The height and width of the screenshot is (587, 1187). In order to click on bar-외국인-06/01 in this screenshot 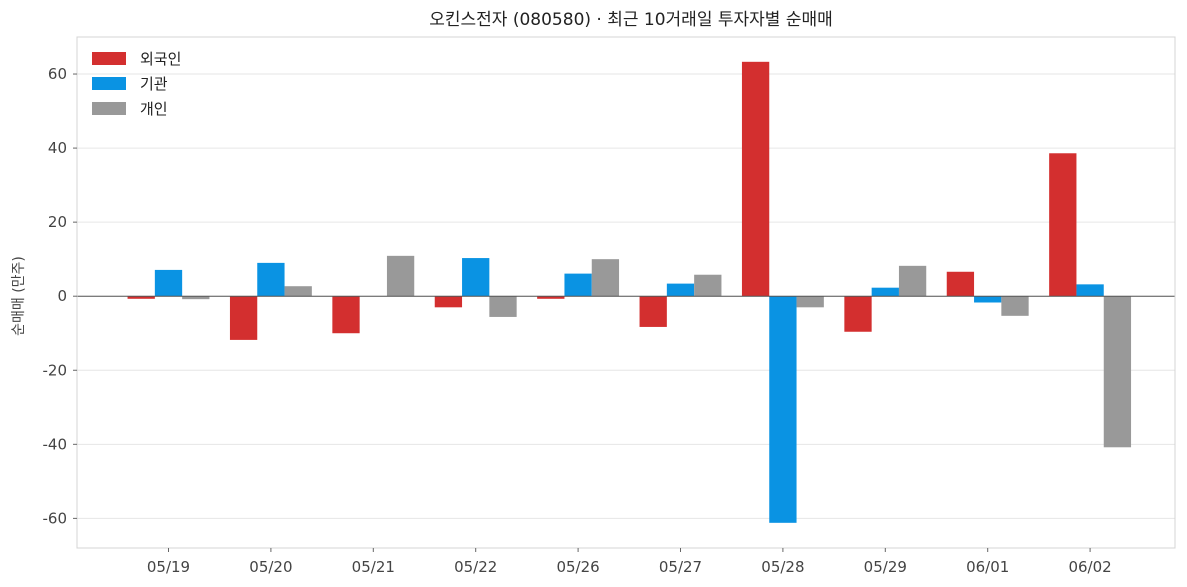, I will do `click(960, 284)`.